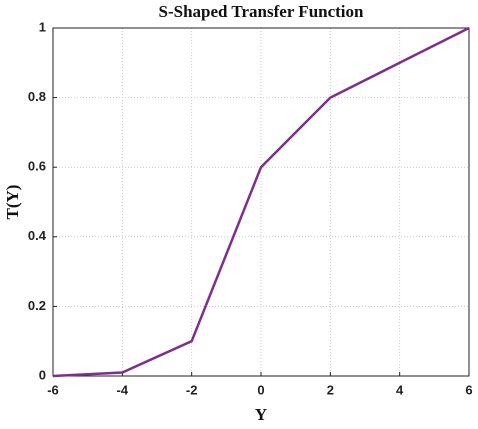 Image resolution: width=478 pixels, height=429 pixels. Describe the element at coordinates (400, 389) in the screenshot. I see `x-tick-label: 4` at that location.